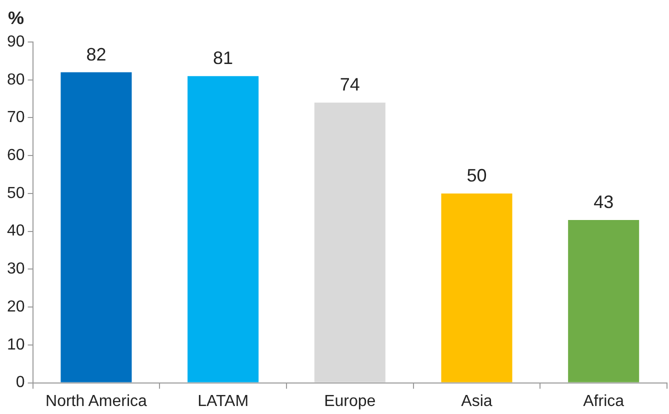 The height and width of the screenshot is (414, 669). I want to click on y-axis-title: %, so click(16, 18).